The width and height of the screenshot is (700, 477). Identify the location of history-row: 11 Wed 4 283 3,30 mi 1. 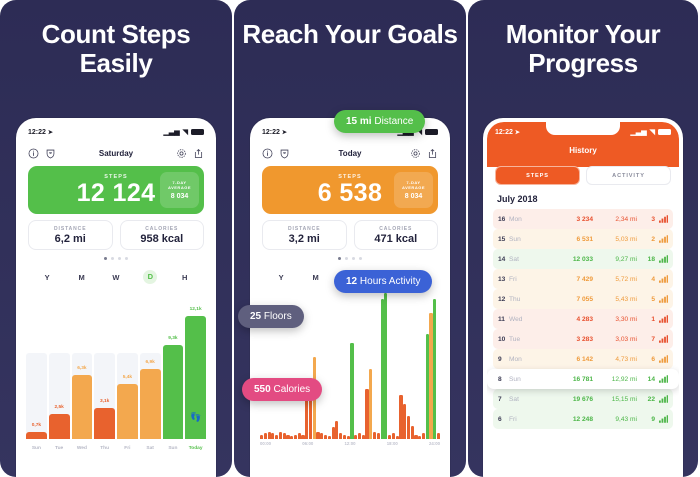
(583, 319).